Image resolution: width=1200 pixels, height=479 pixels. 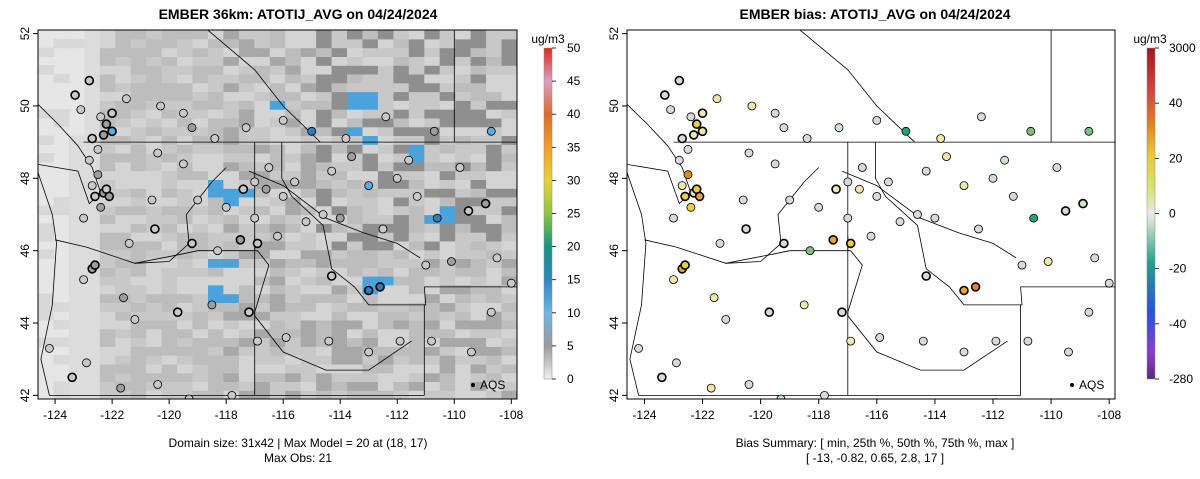 What do you see at coordinates (929, 214) in the screenshot?
I see `clark-fork-river` at bounding box center [929, 214].